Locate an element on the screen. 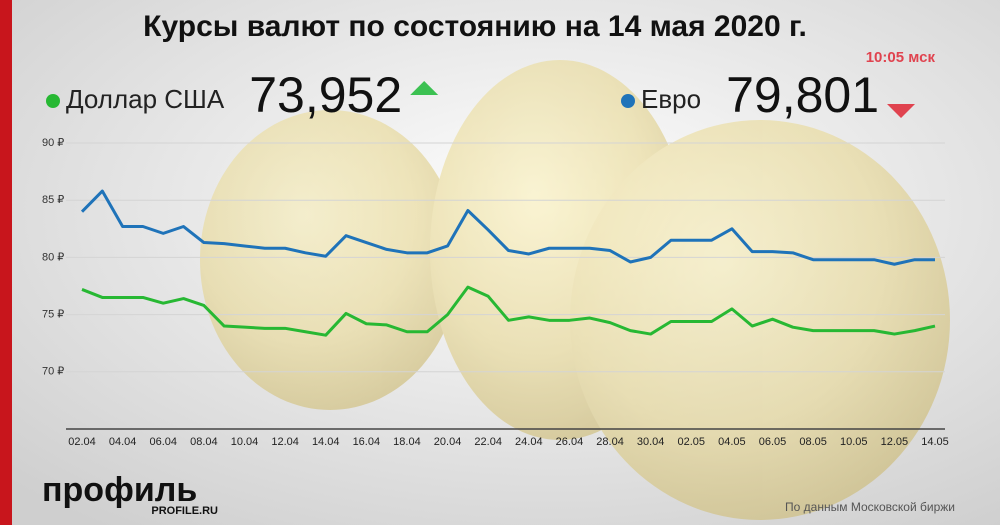 The image size is (1000, 525). x-tick-label: 04.04 is located at coordinates (123, 442).